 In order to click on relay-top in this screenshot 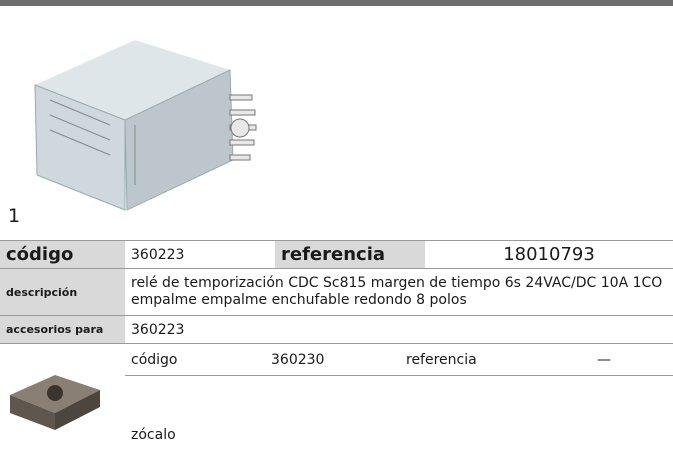, I will do `click(132, 80)`.